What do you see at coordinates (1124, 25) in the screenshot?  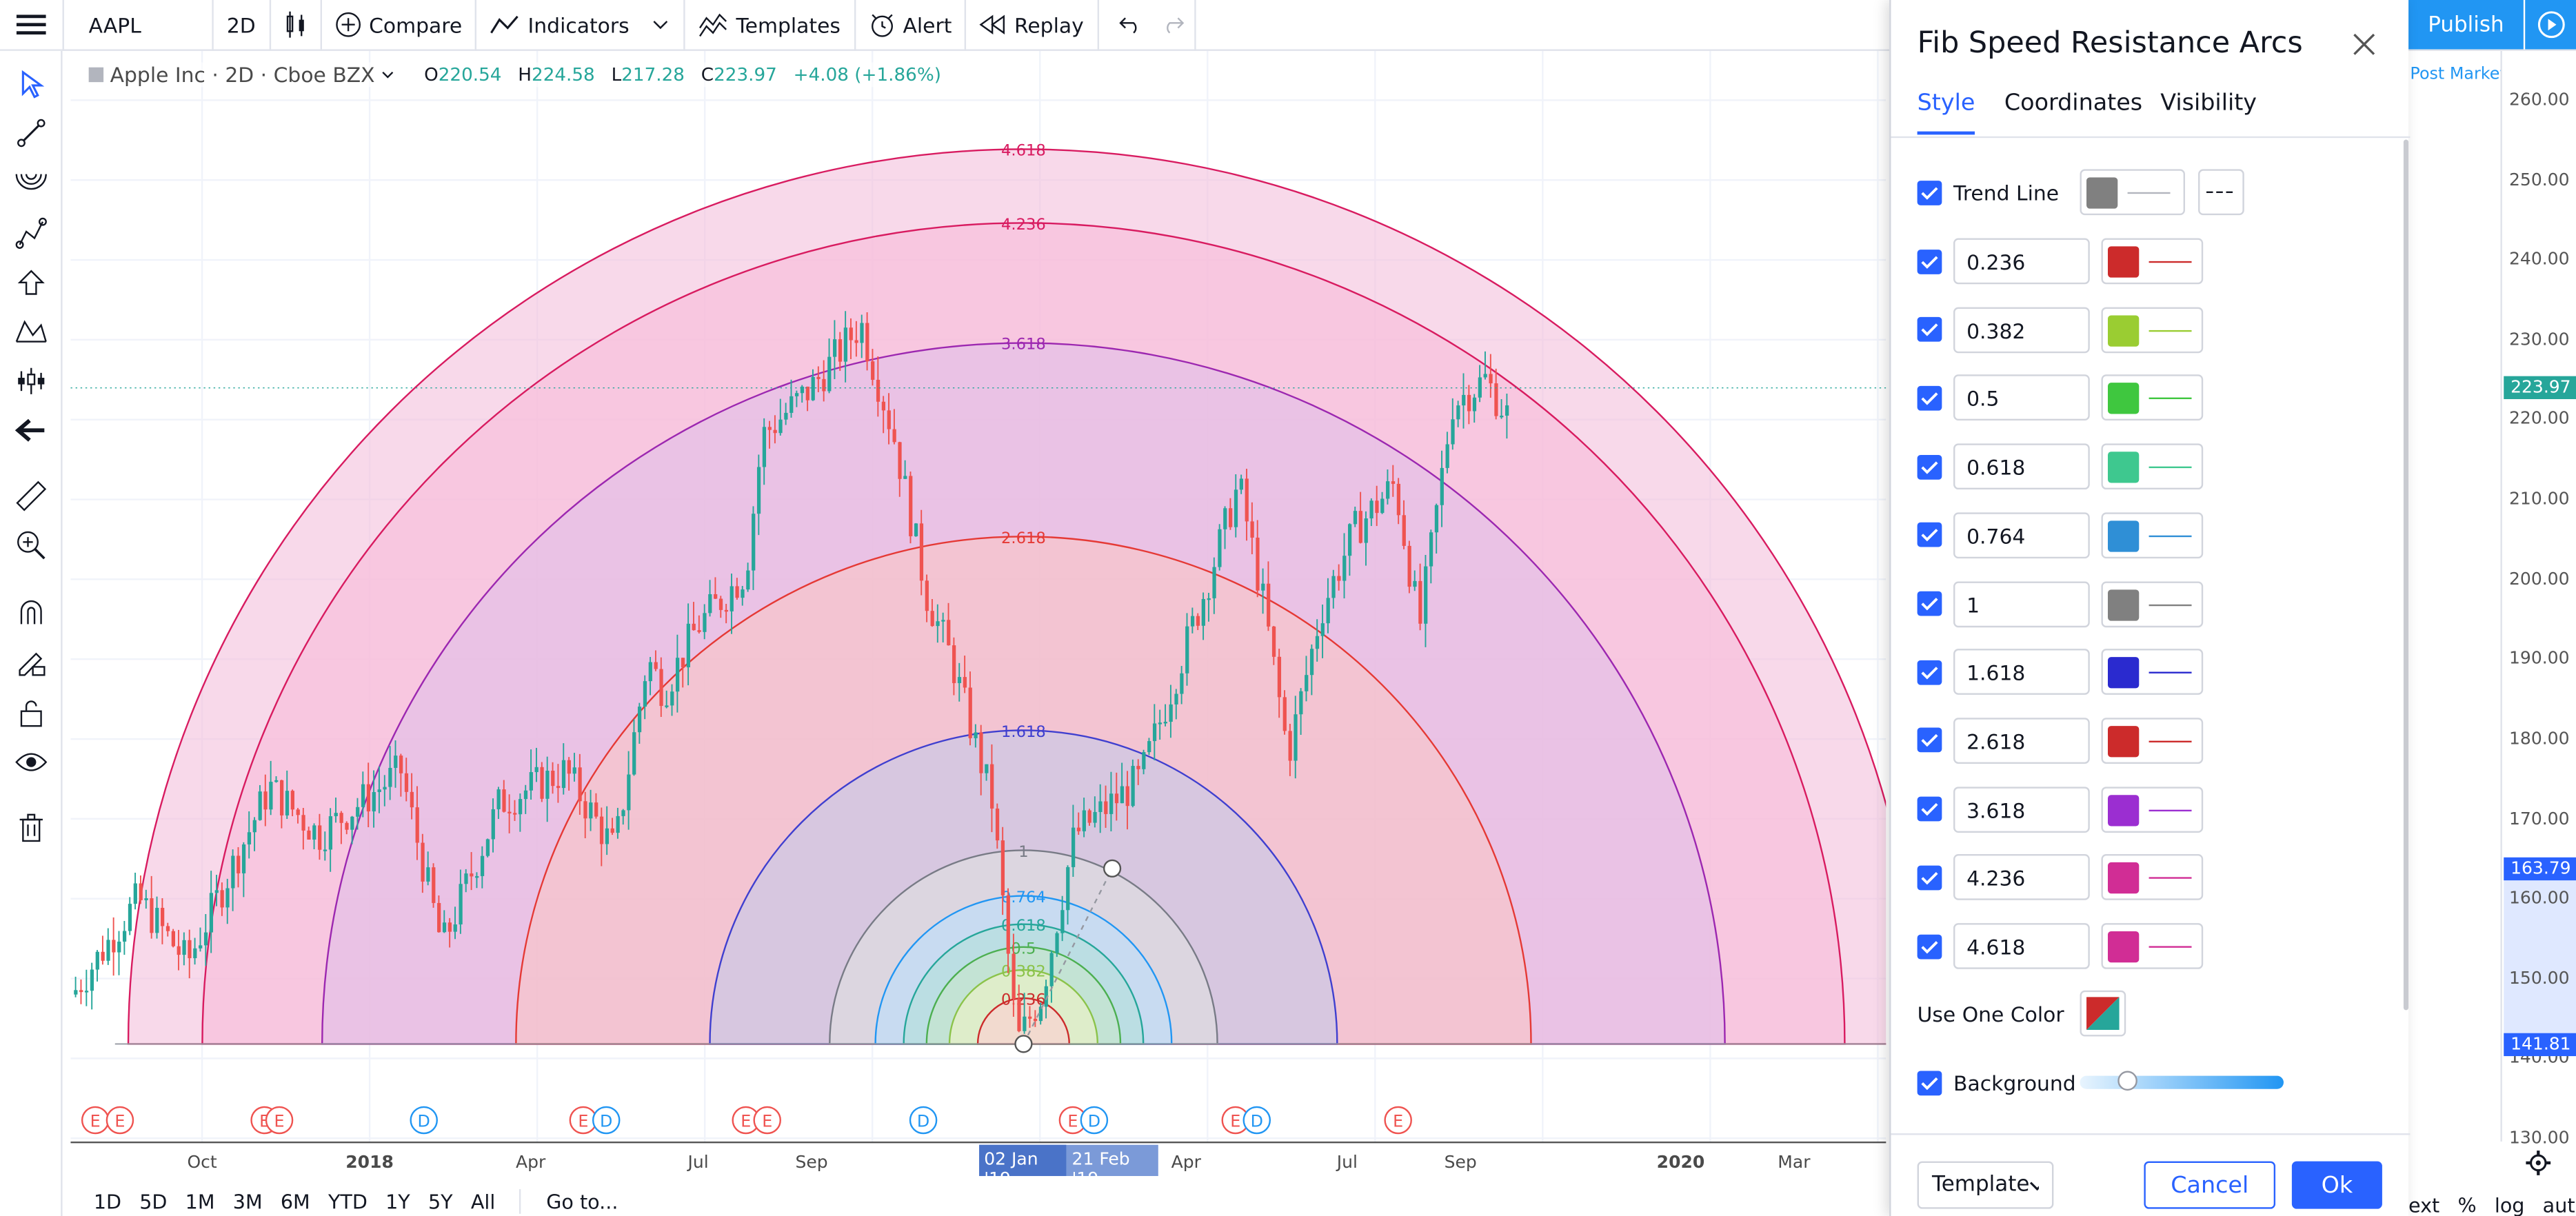 I see `undo-button` at bounding box center [1124, 25].